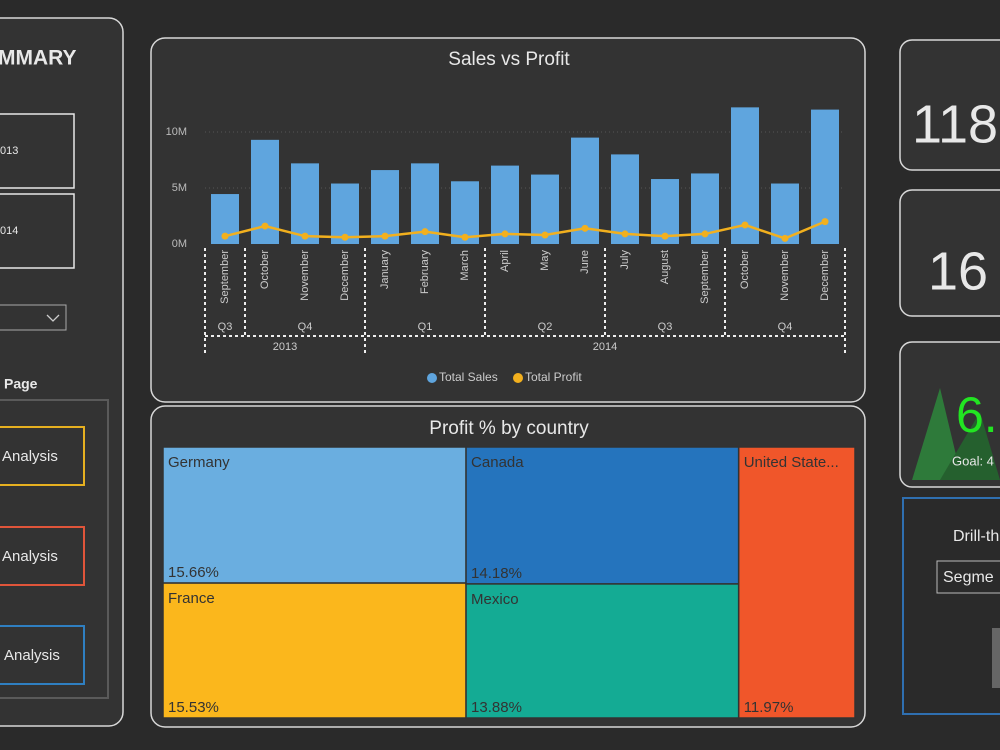 This screenshot has height=750, width=1000. What do you see at coordinates (425, 272) in the screenshot?
I see `x-tick-label: February` at bounding box center [425, 272].